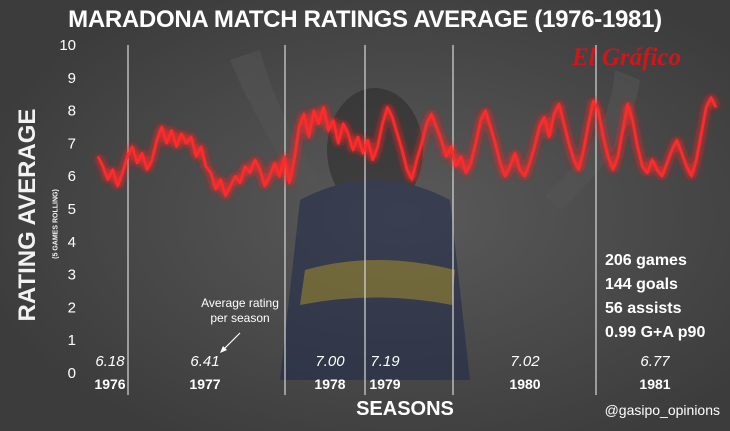  I want to click on season-average-label: 6.41, so click(204, 361).